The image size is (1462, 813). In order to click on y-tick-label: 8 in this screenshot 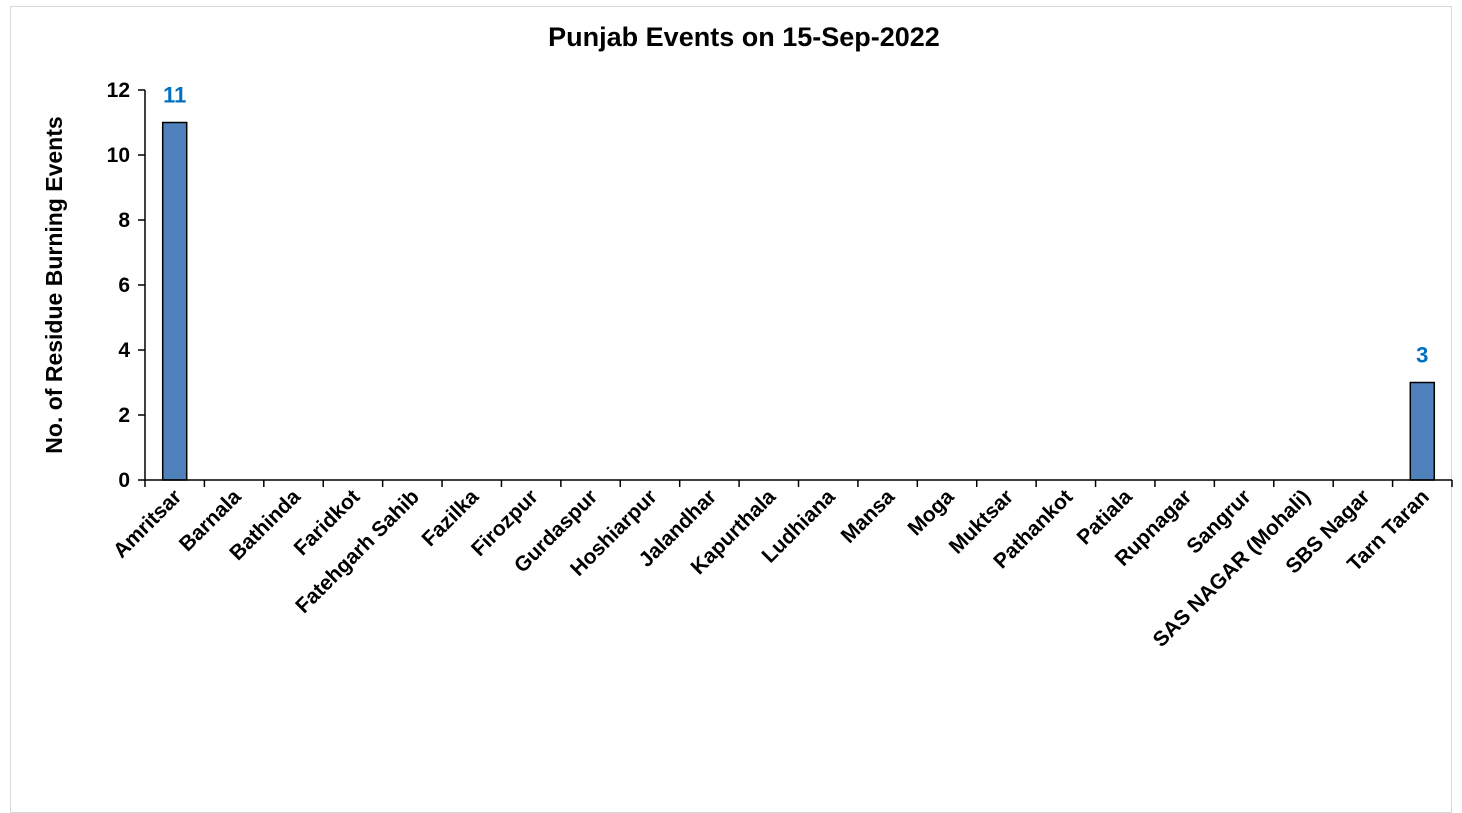, I will do `click(124, 220)`.